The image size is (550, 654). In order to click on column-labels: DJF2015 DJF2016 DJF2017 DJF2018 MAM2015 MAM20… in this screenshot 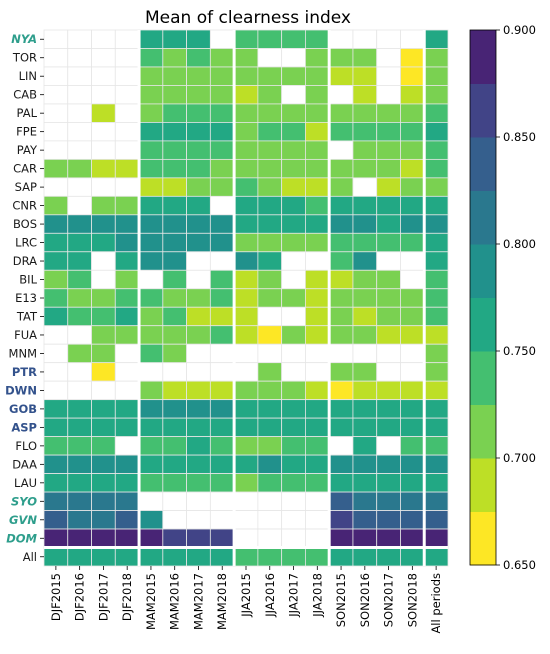, I will do `click(246, 600)`.